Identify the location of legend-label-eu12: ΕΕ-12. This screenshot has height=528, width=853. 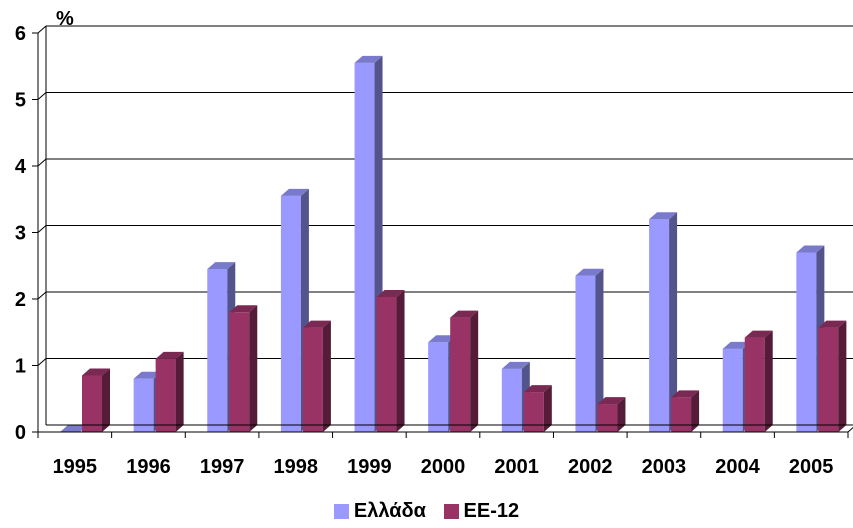
(491, 511).